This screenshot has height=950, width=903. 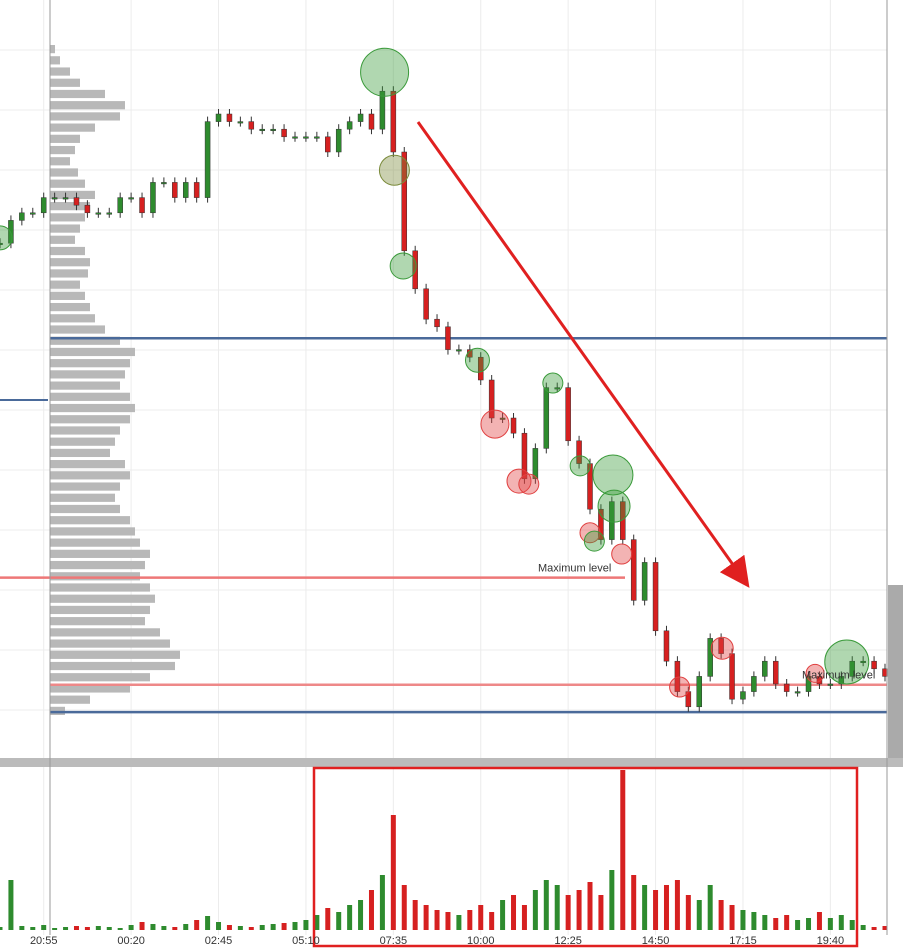 What do you see at coordinates (306, 941) in the screenshot?
I see `x-tick-label: 05:10` at bounding box center [306, 941].